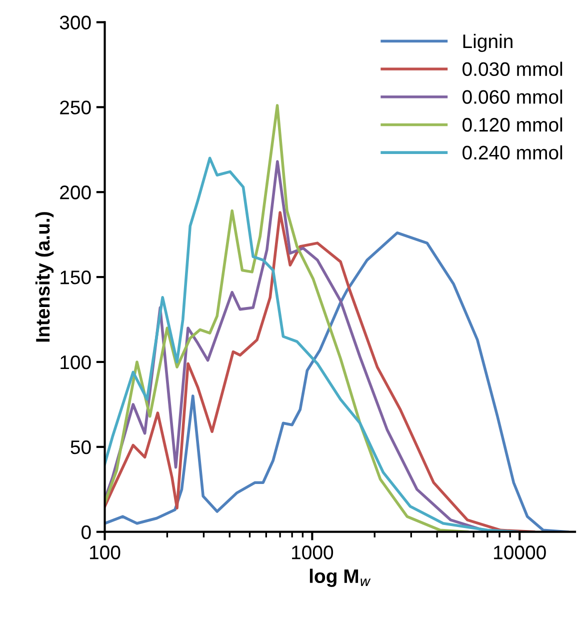  What do you see at coordinates (75, 107) in the screenshot?
I see `y-tick-label: 250` at bounding box center [75, 107].